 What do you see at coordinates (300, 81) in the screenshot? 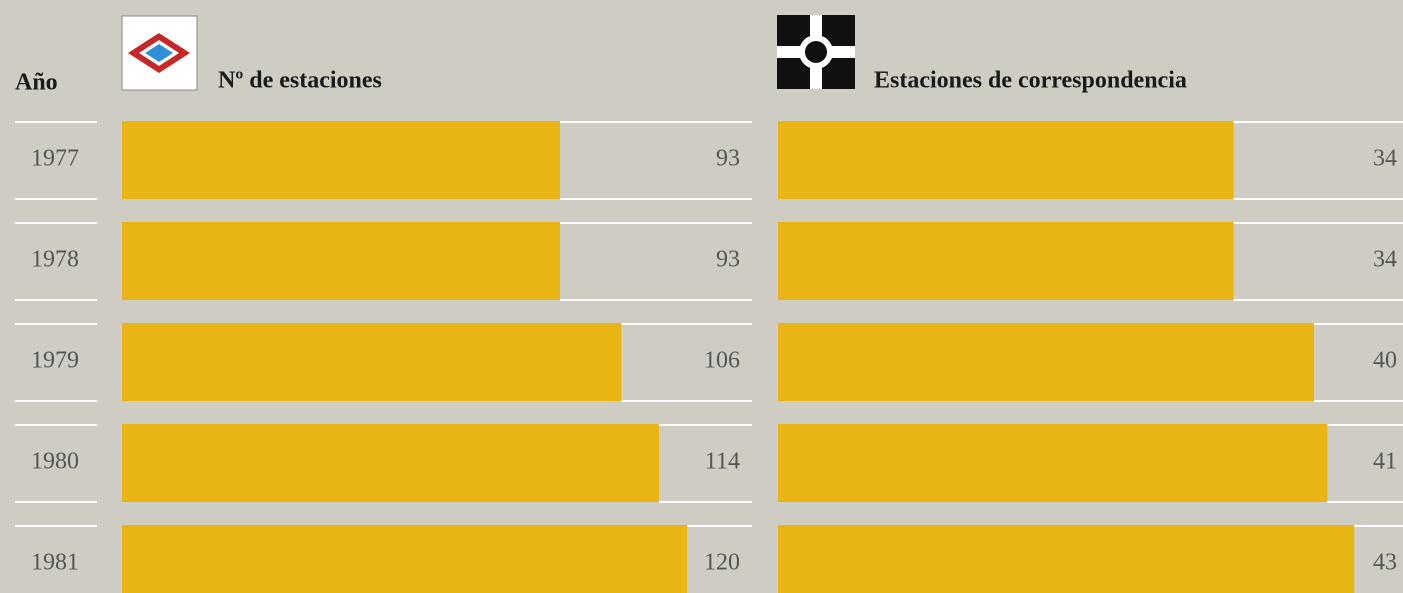
I see `chart-title: Nº de estaciones` at bounding box center [300, 81].